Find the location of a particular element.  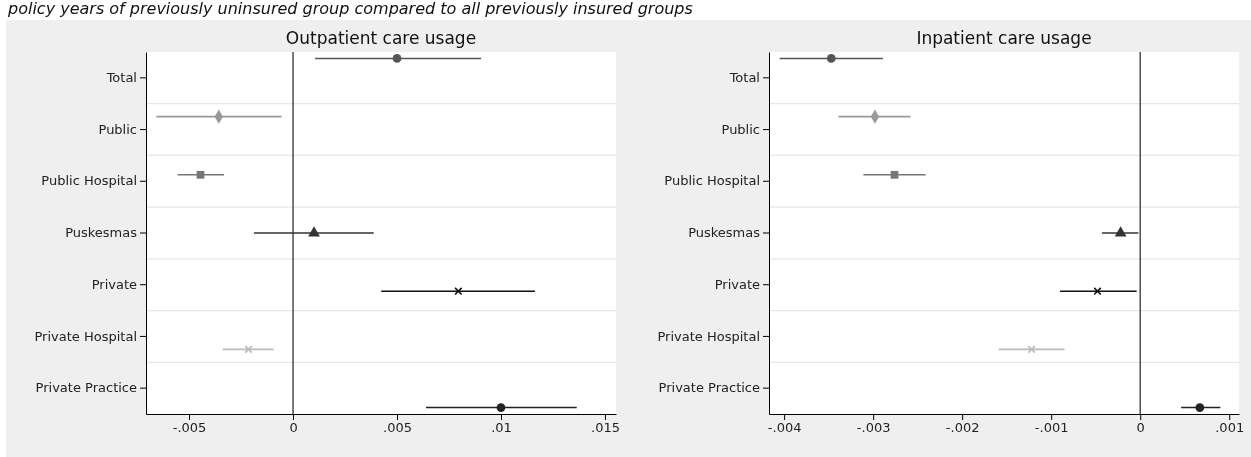

x-tick-label: .015 is located at coordinates (605, 428).